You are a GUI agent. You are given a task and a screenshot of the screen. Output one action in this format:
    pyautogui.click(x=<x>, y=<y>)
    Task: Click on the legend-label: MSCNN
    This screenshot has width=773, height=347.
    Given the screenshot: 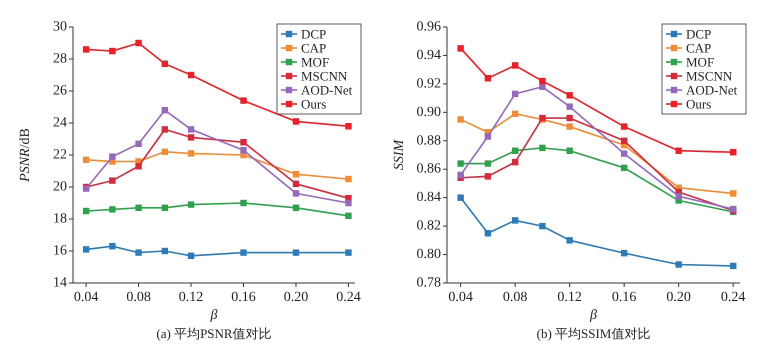 What is the action you would take?
    pyautogui.click(x=709, y=76)
    